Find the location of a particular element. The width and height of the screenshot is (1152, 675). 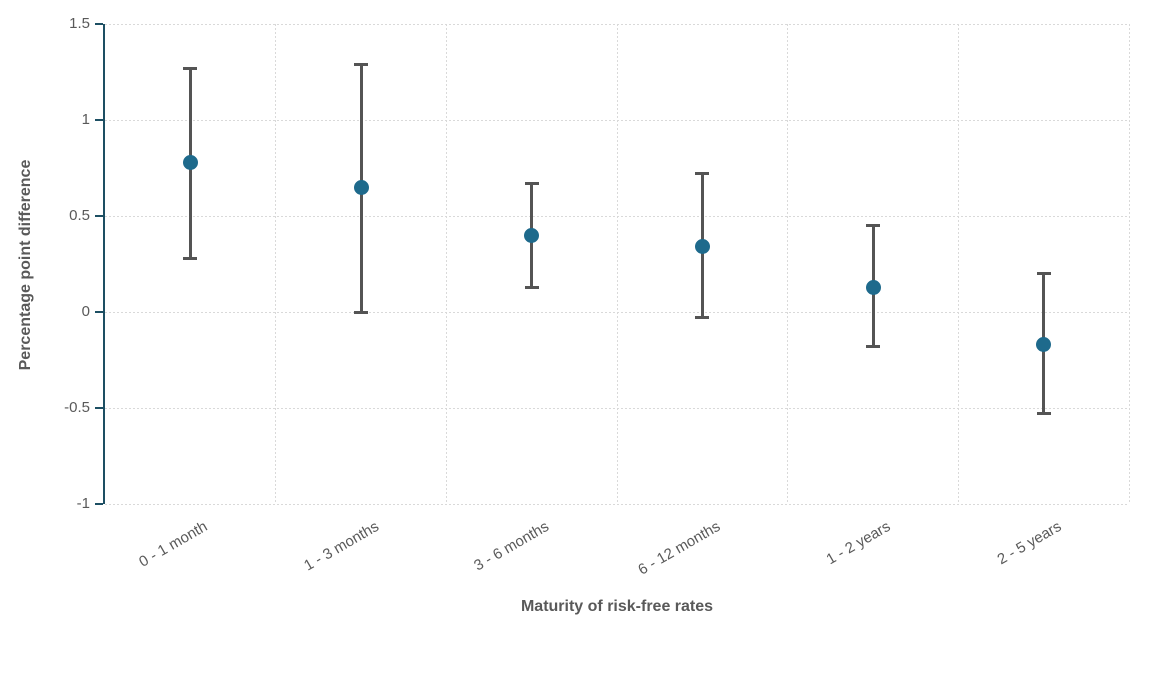

y-tick-label: 1 is located at coordinates (85, 119).